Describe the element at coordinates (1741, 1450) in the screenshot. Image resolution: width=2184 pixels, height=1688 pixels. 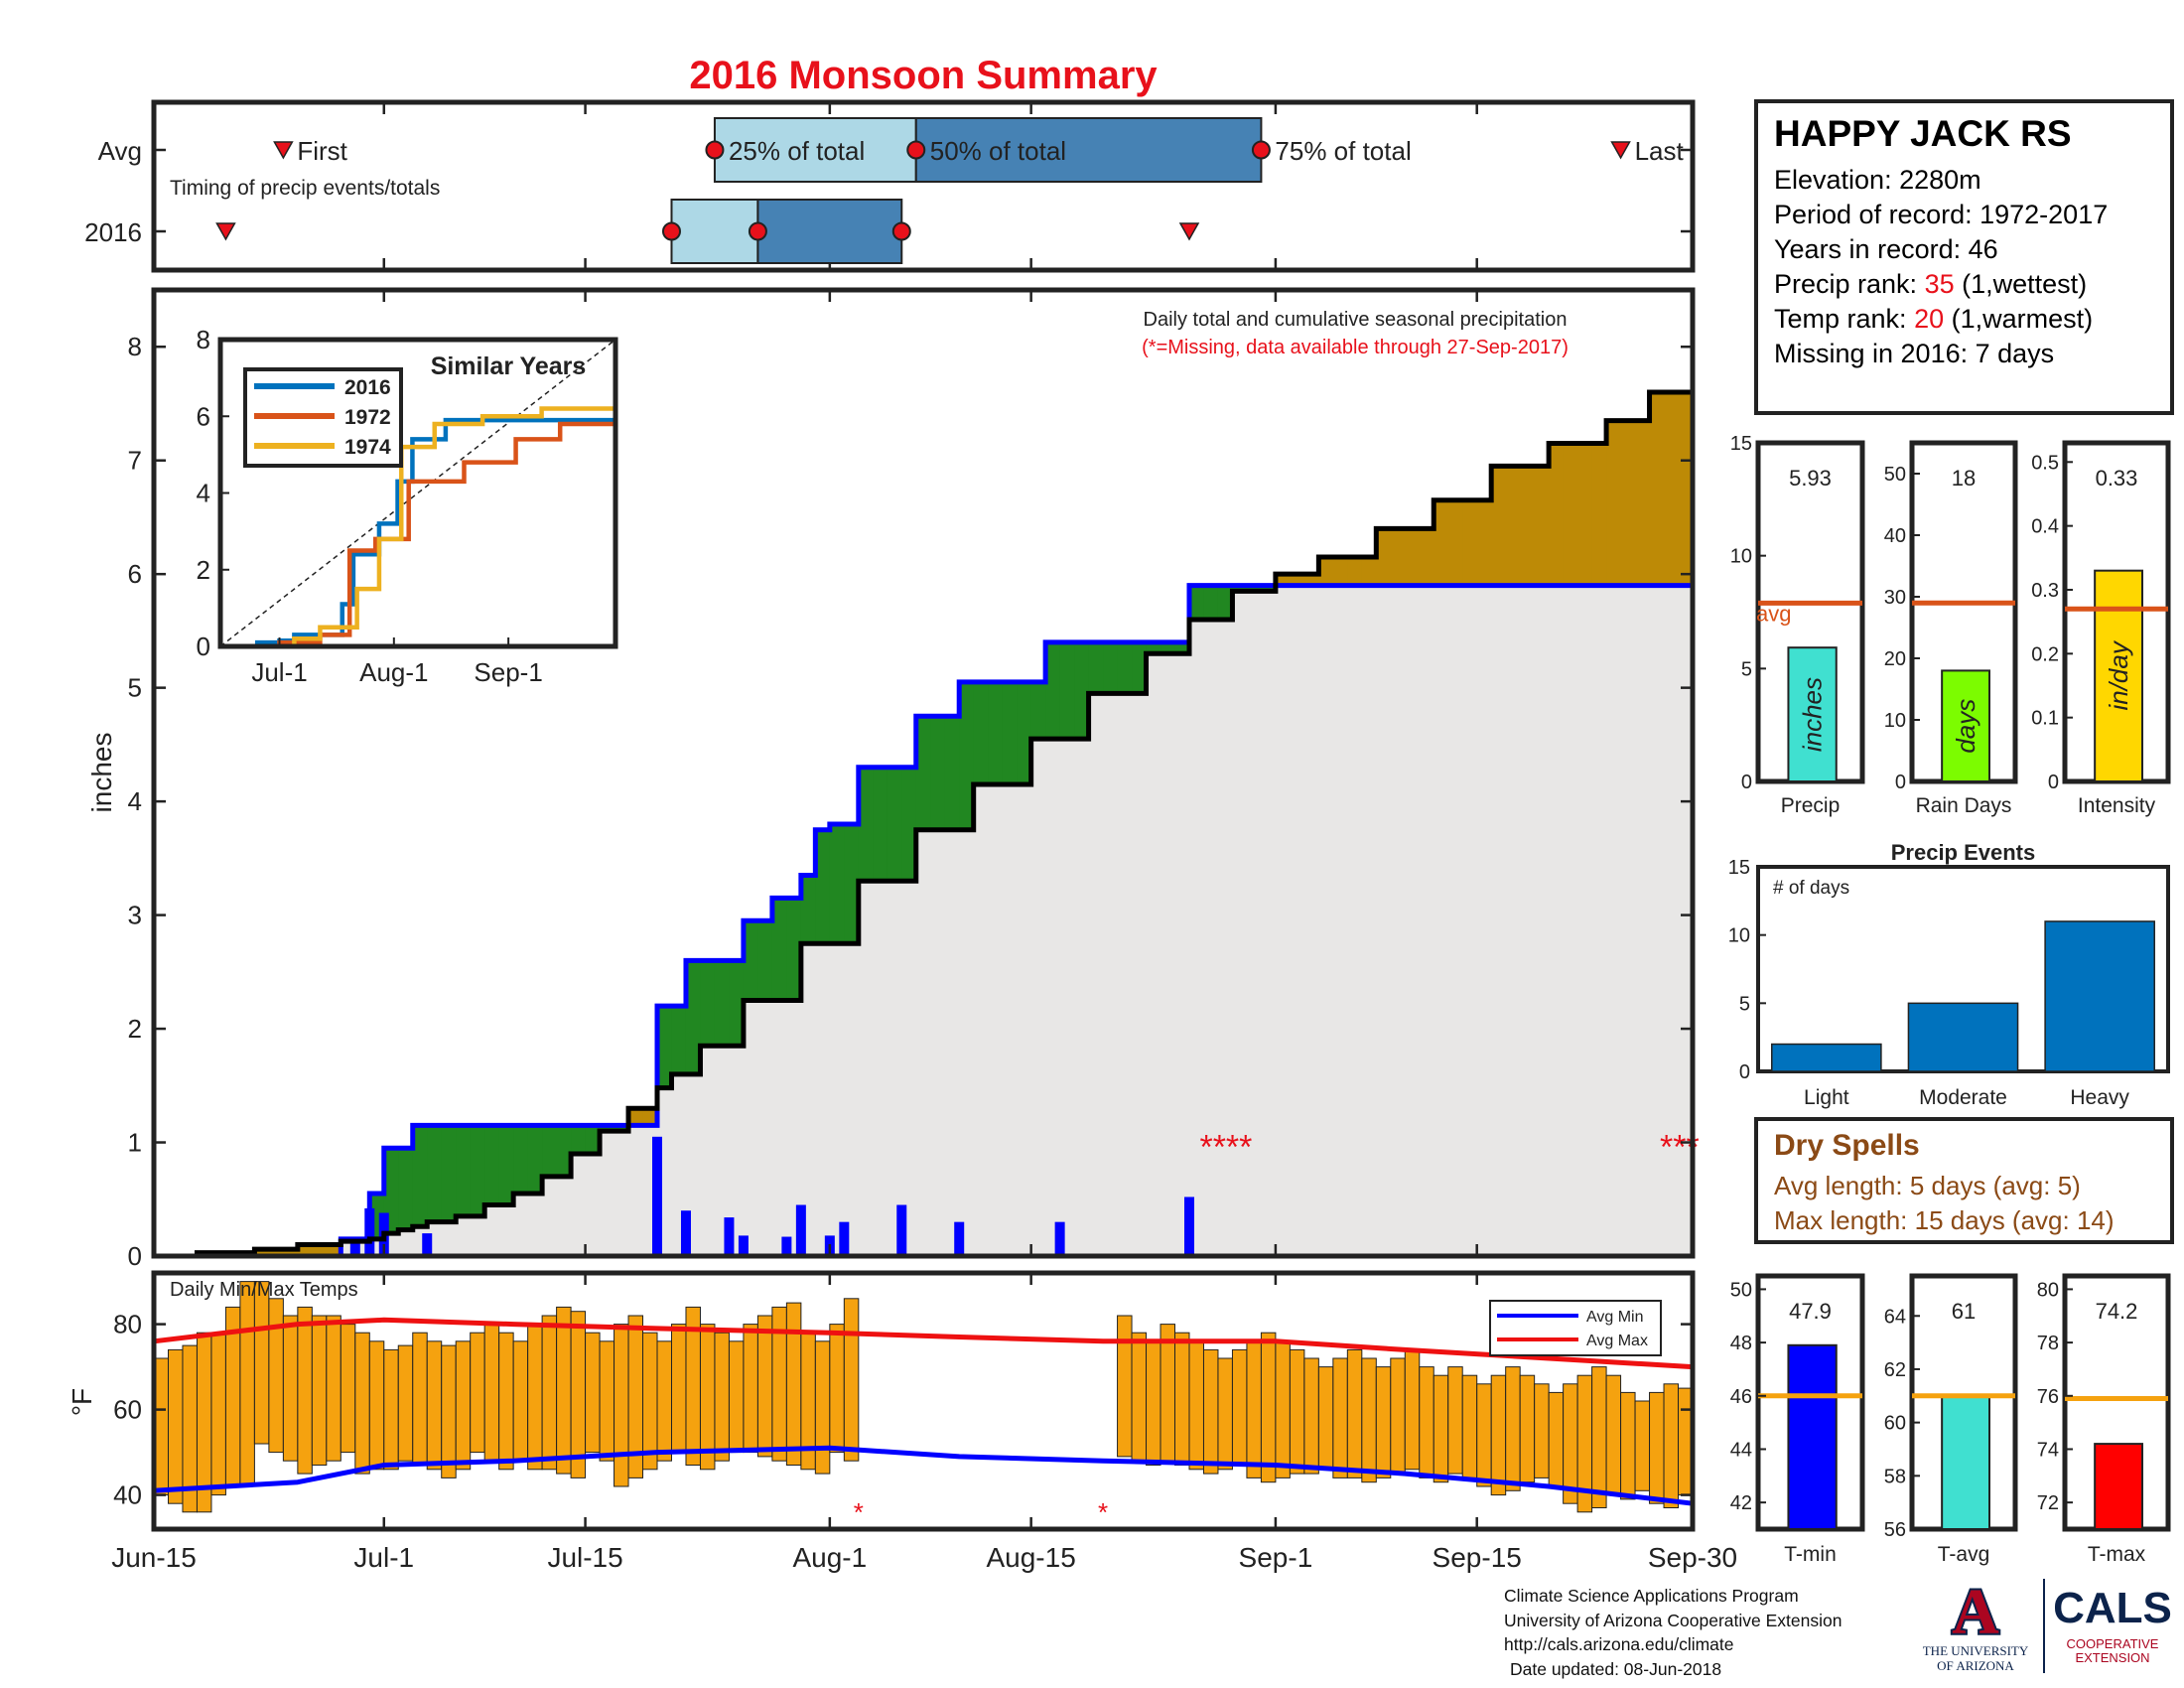
I see `temp-stat-y-tick-label: 44` at that location.